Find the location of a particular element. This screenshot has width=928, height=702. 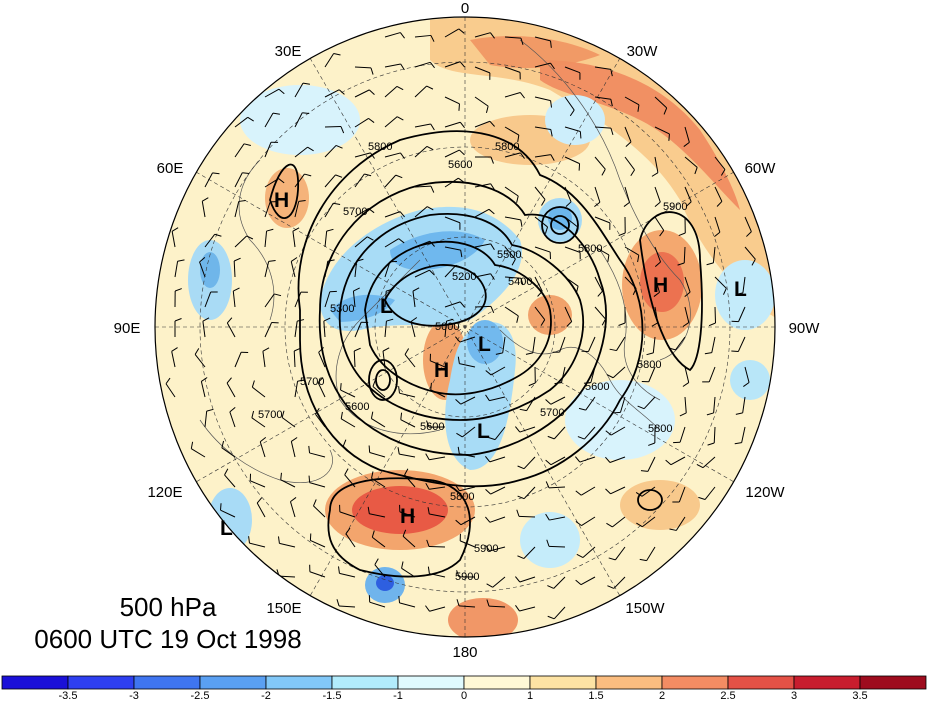

contour-label: 5000 is located at coordinates (447, 327).